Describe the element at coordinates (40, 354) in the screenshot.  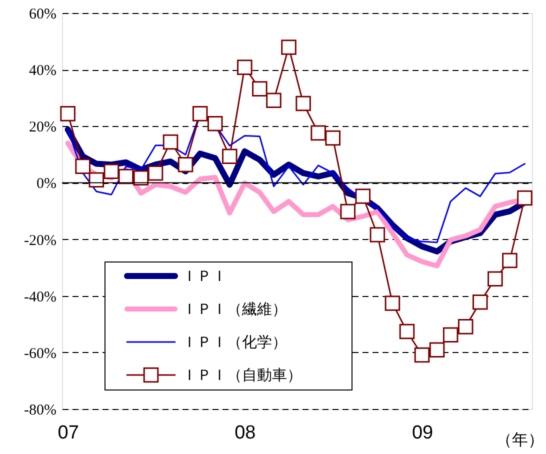
I see `y-tick-label: -60%` at that location.